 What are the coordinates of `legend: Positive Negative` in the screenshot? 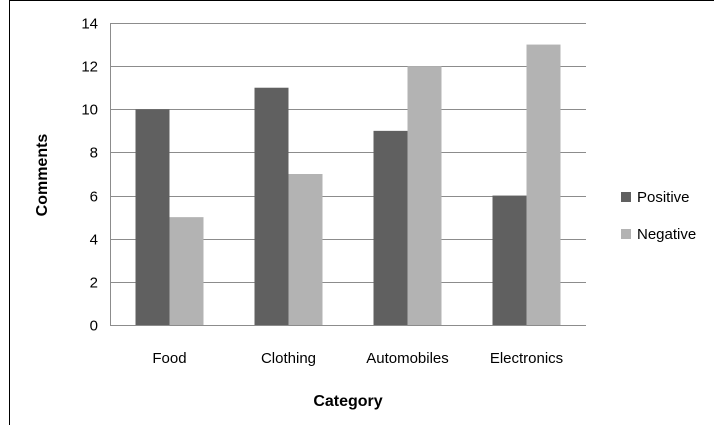 It's located at (658, 216).